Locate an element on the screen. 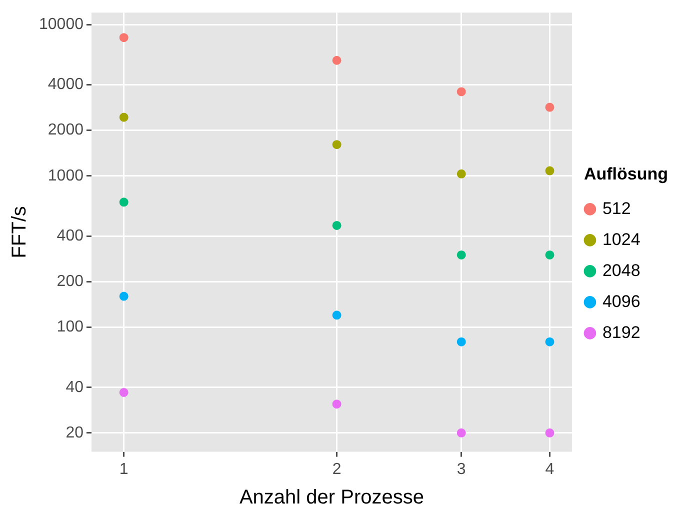  y-tick-label: 1000 is located at coordinates (66, 175).